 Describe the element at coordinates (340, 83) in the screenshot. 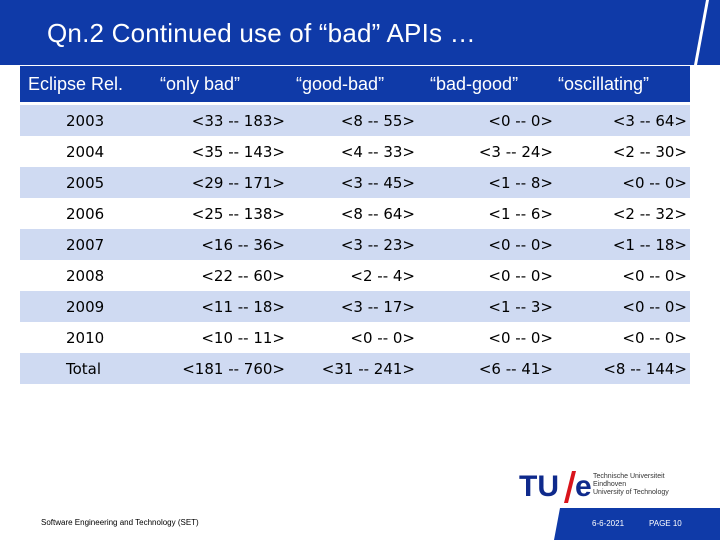

I see `header-good-bad: “good-bad”` at that location.